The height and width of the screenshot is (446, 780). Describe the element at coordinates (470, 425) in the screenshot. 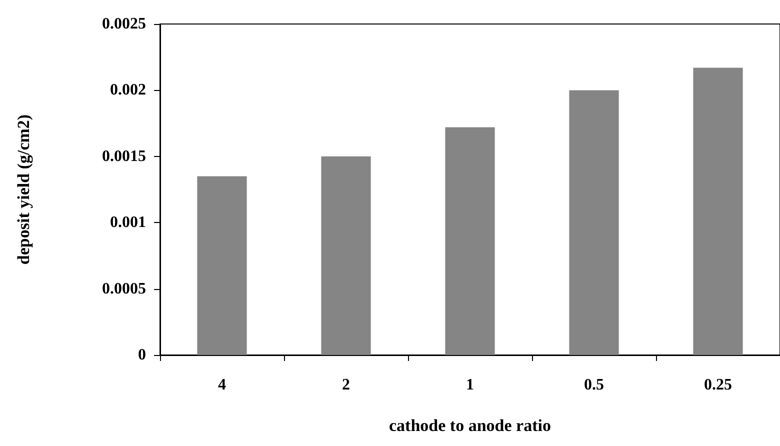

I see `x-axis-title: cathode to anode ratio` at that location.